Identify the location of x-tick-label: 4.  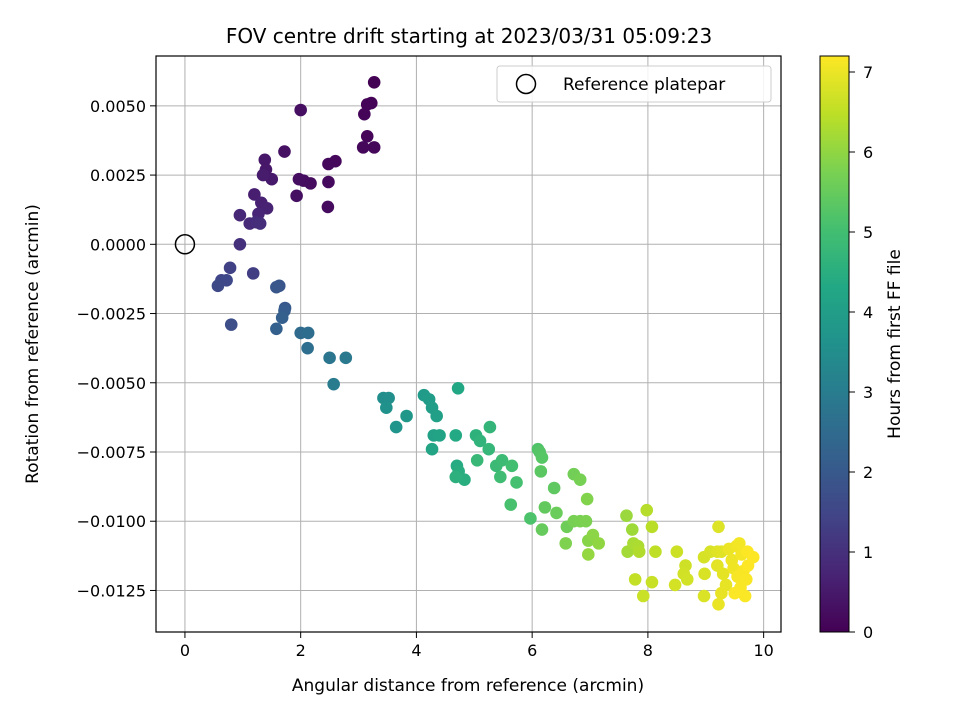
(416, 650).